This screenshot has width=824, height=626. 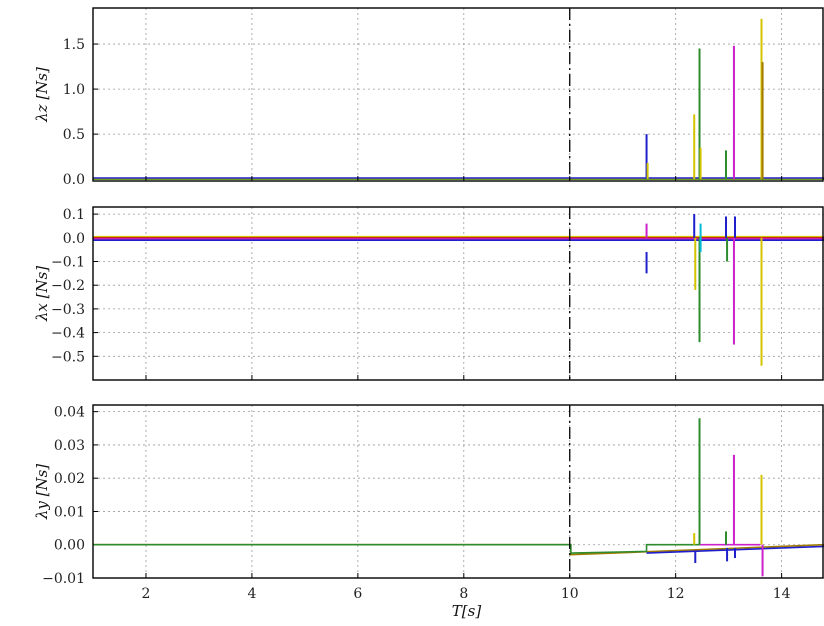 What do you see at coordinates (74, 215) in the screenshot?
I see `y-tick-label: 0.1` at bounding box center [74, 215].